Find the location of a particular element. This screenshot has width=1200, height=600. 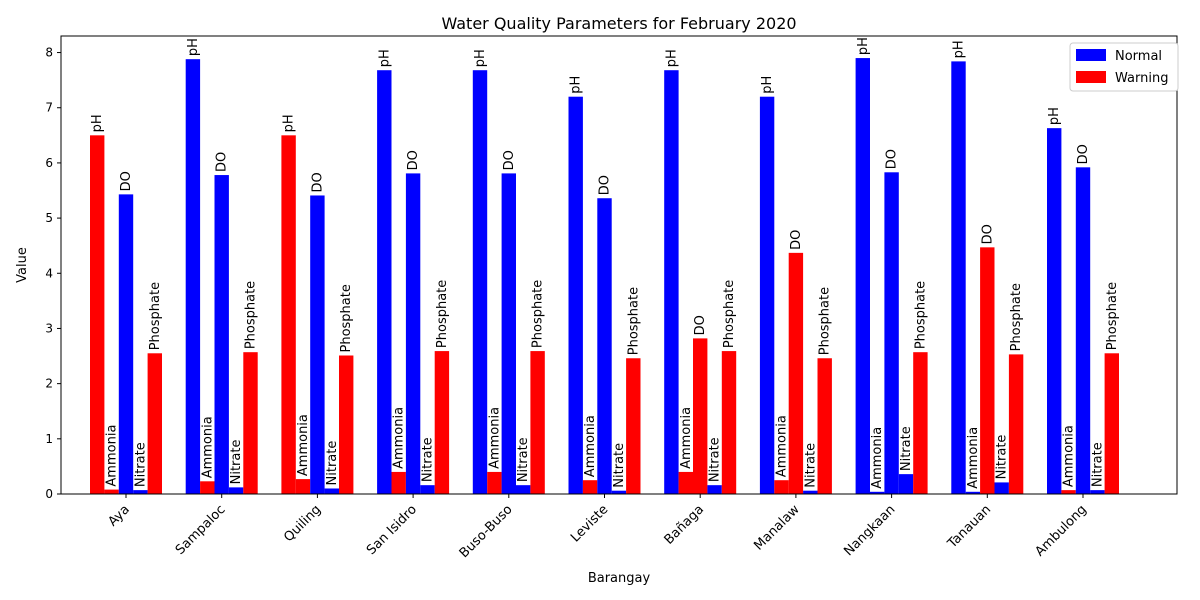

y-axis-ticks: 0 1 2 3 4 5 6 7 8 is located at coordinates (53, 273).